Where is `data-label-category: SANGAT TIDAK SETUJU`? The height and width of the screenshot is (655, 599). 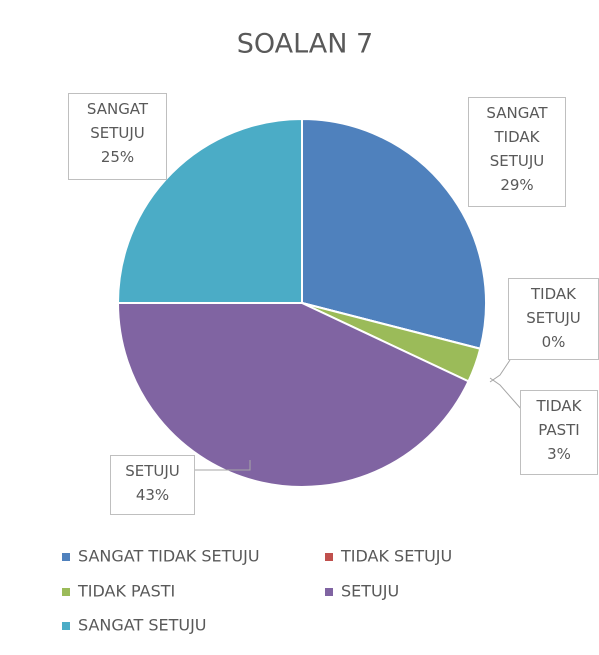
data-label-category: SANGAT TIDAK SETUJU is located at coordinates (517, 137).